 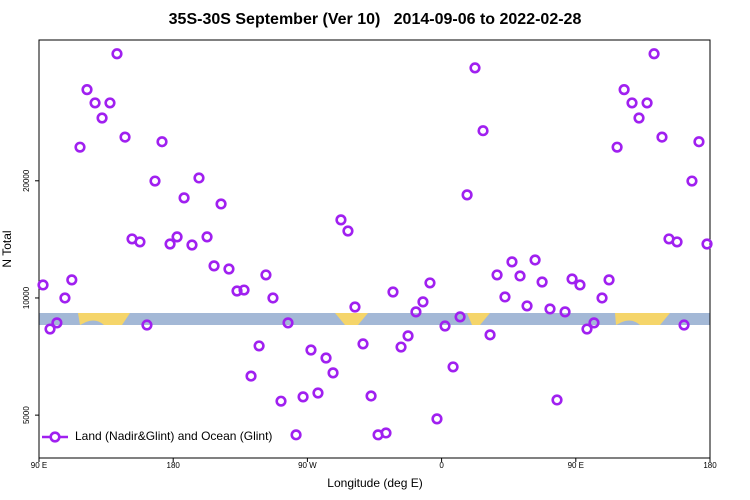 I want to click on legend-label: Land (Nadir&Glint) and Ocean (Glint), so click(x=173, y=436).